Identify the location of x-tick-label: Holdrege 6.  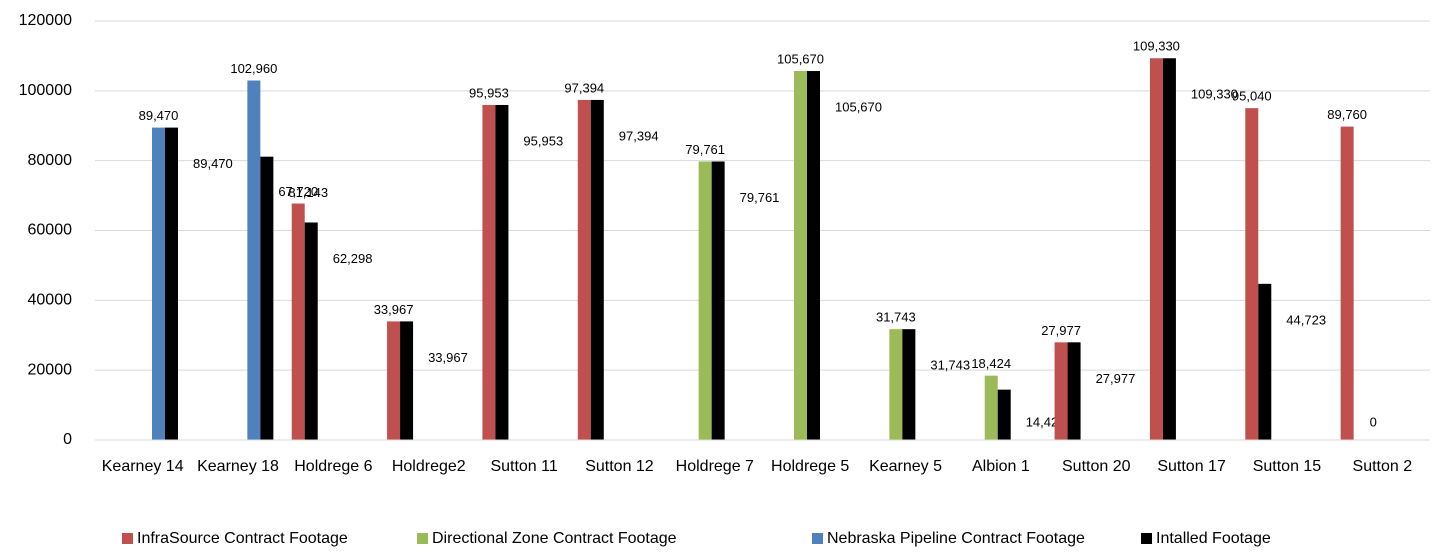
(333, 466).